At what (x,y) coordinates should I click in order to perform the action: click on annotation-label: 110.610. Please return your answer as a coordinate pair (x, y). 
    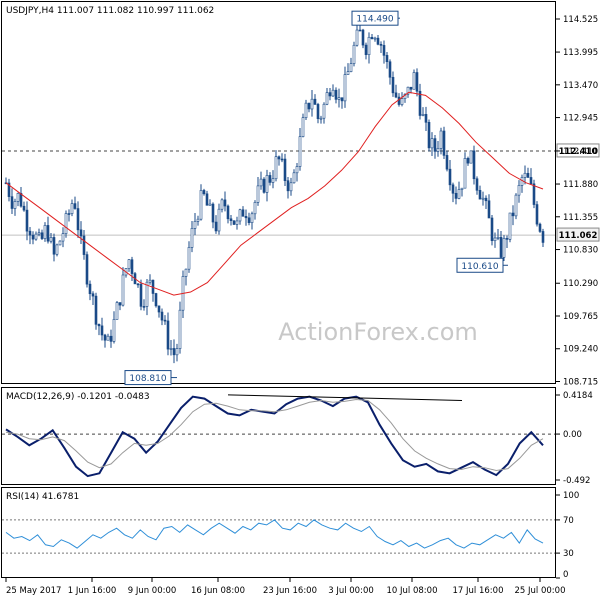
    Looking at the image, I should click on (479, 267).